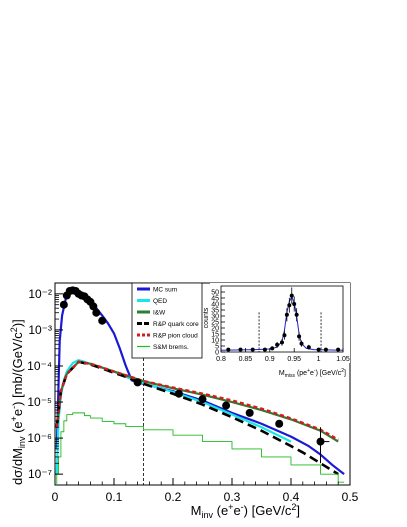 The image size is (407, 527). What do you see at coordinates (319, 359) in the screenshot?
I see `inset-x-tick-label: 1` at bounding box center [319, 359].